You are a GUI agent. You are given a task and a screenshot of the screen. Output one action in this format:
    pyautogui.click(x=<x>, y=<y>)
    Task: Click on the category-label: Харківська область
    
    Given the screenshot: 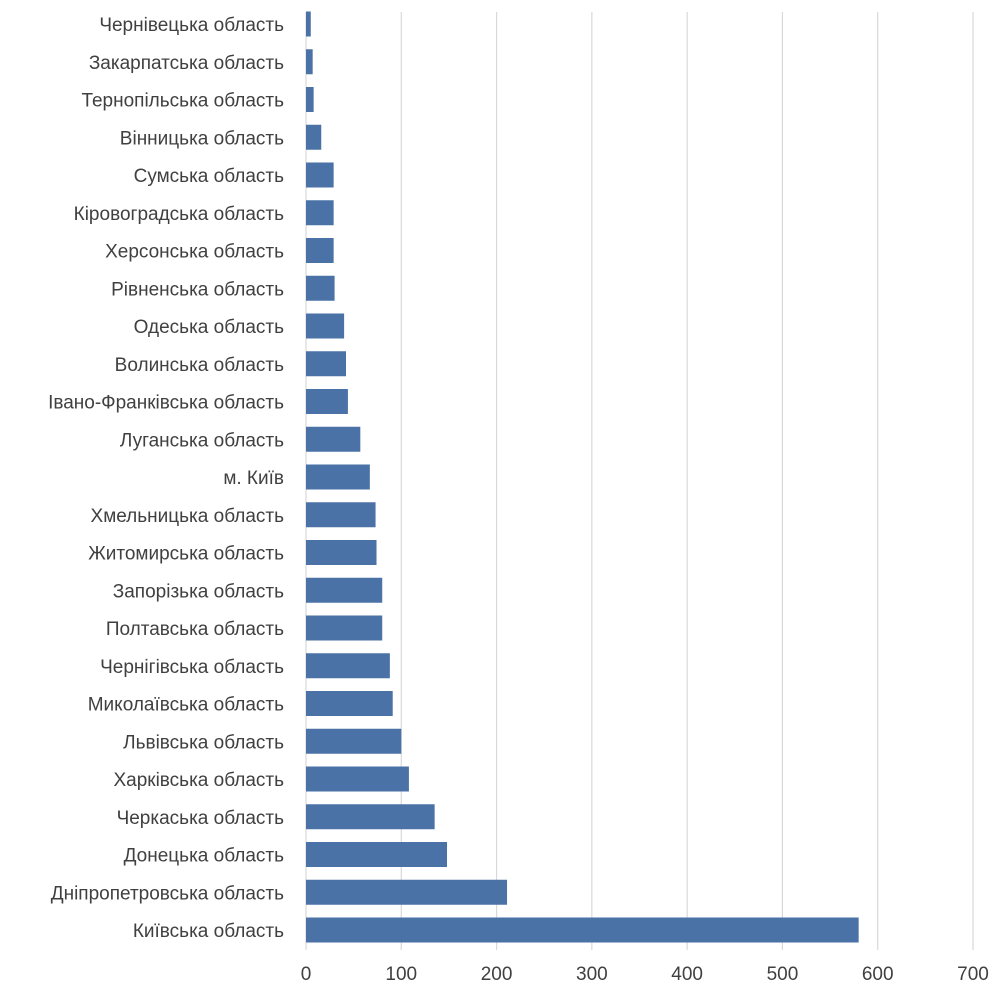 What is the action you would take?
    pyautogui.click(x=198, y=780)
    